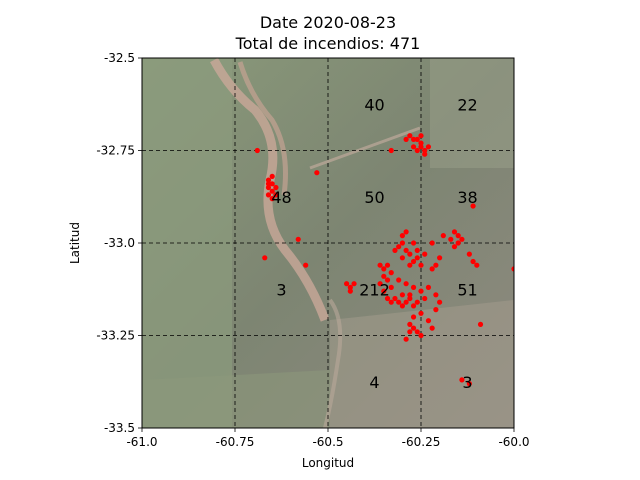 This screenshot has width=640, height=480. I want to click on x-tick-label: -60.5, so click(327, 442).